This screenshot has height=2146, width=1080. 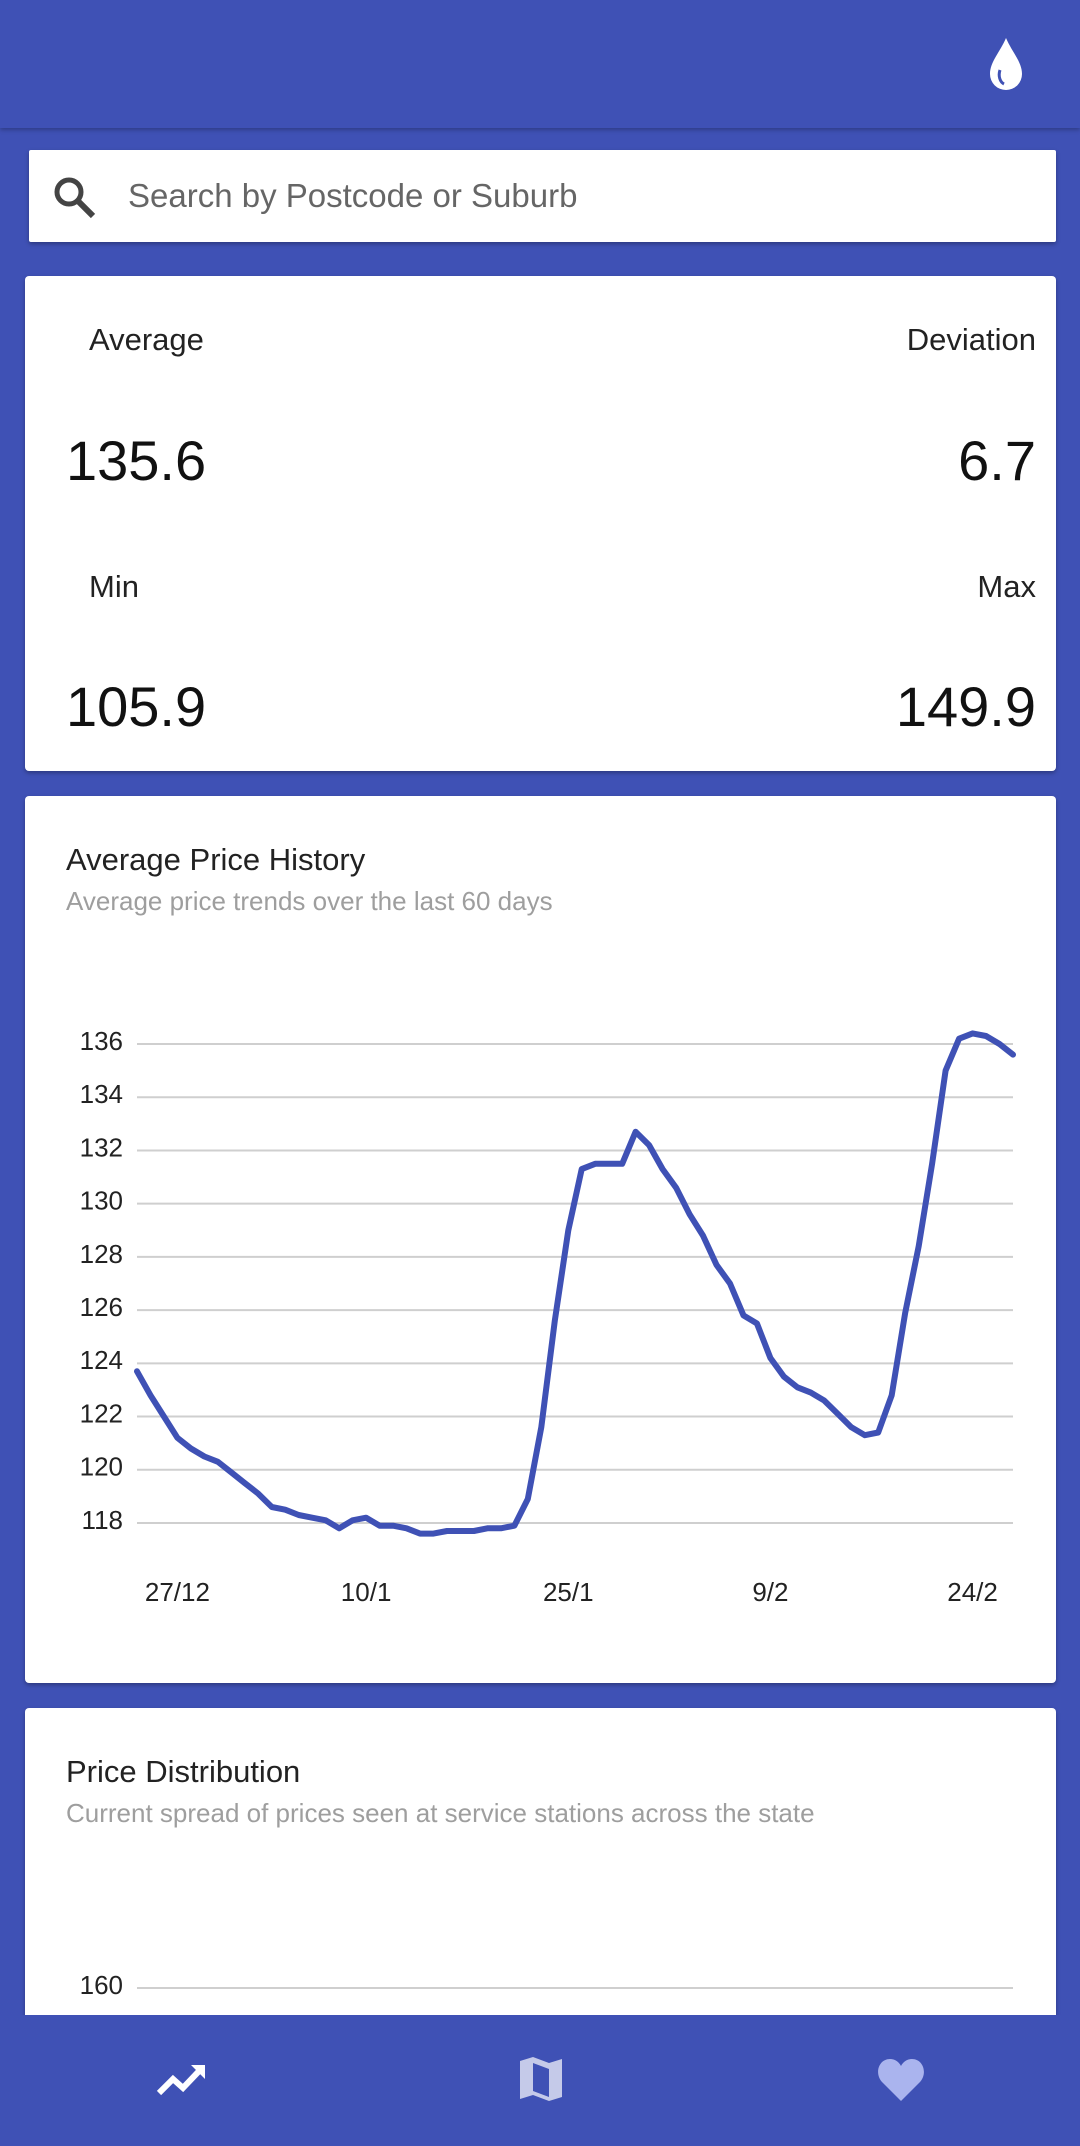 I want to click on app-bar, so click(x=540, y=64).